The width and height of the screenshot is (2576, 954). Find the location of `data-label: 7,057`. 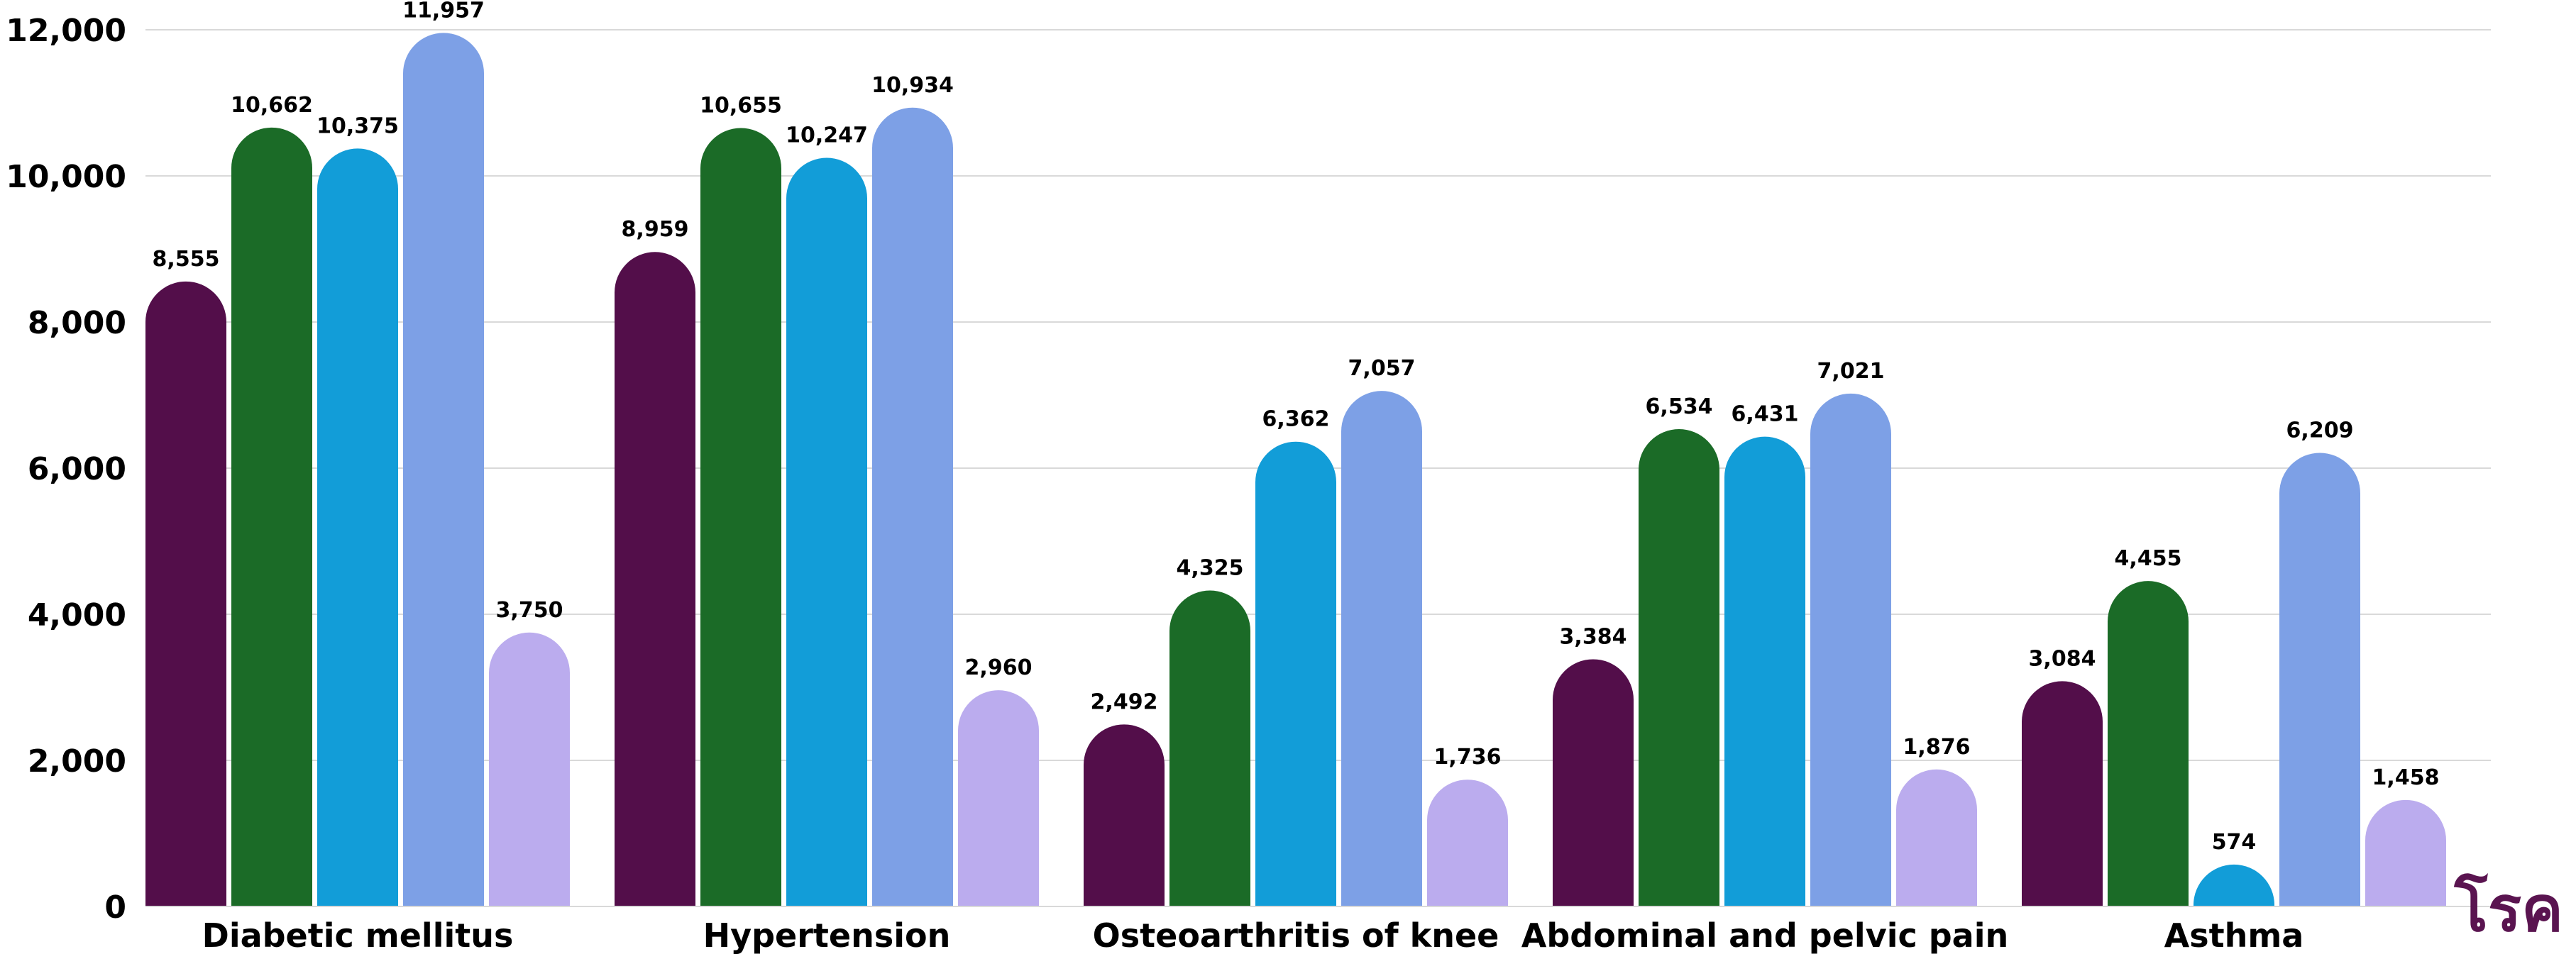

data-label: 7,057 is located at coordinates (1382, 369).